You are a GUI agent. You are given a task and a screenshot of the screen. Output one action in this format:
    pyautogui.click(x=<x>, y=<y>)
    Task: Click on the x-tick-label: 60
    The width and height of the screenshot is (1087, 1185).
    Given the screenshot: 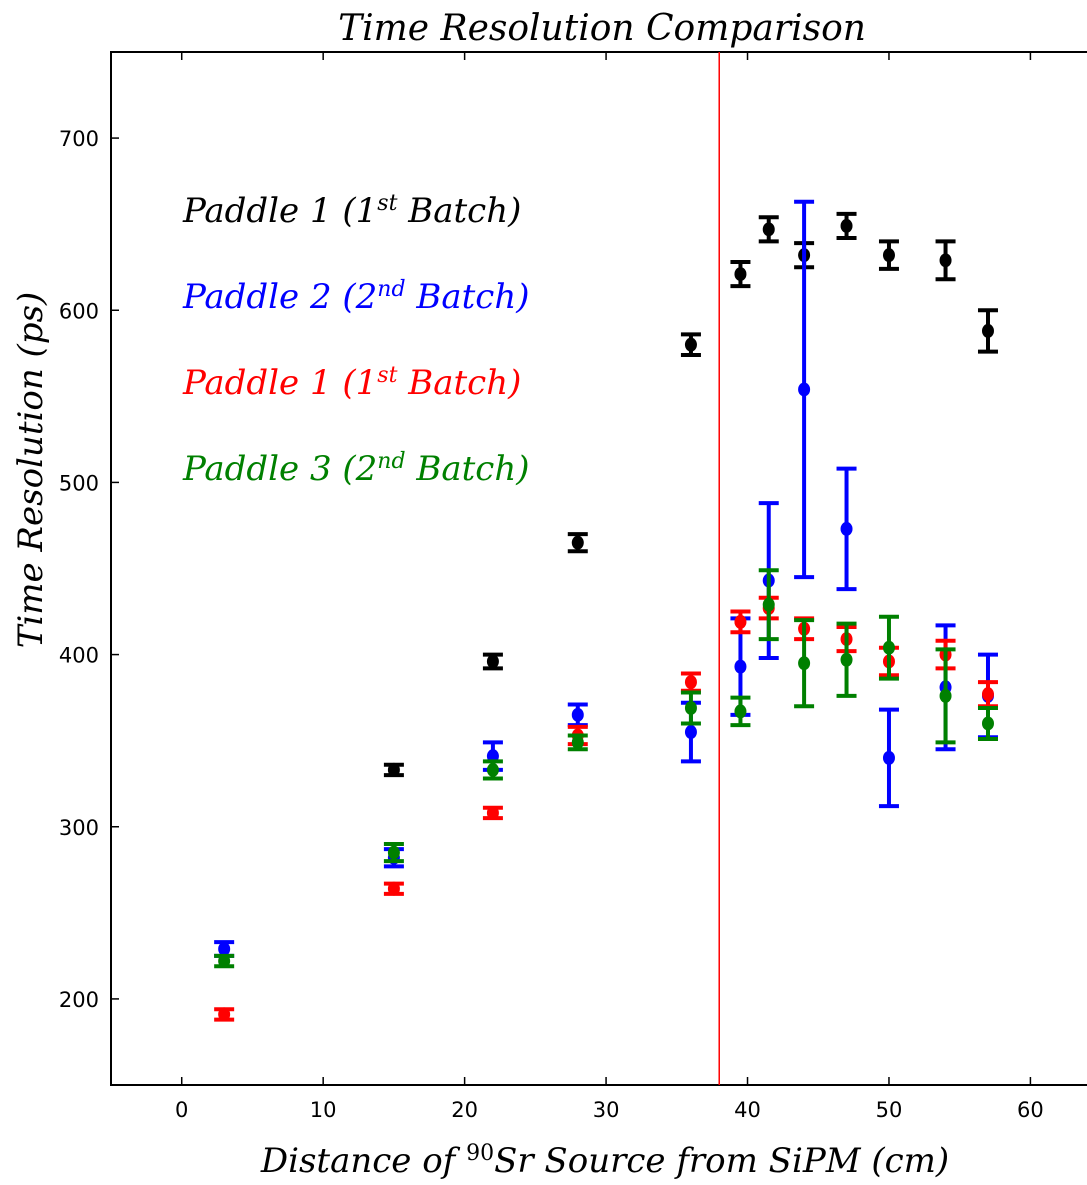 What is the action you would take?
    pyautogui.click(x=1030, y=1110)
    